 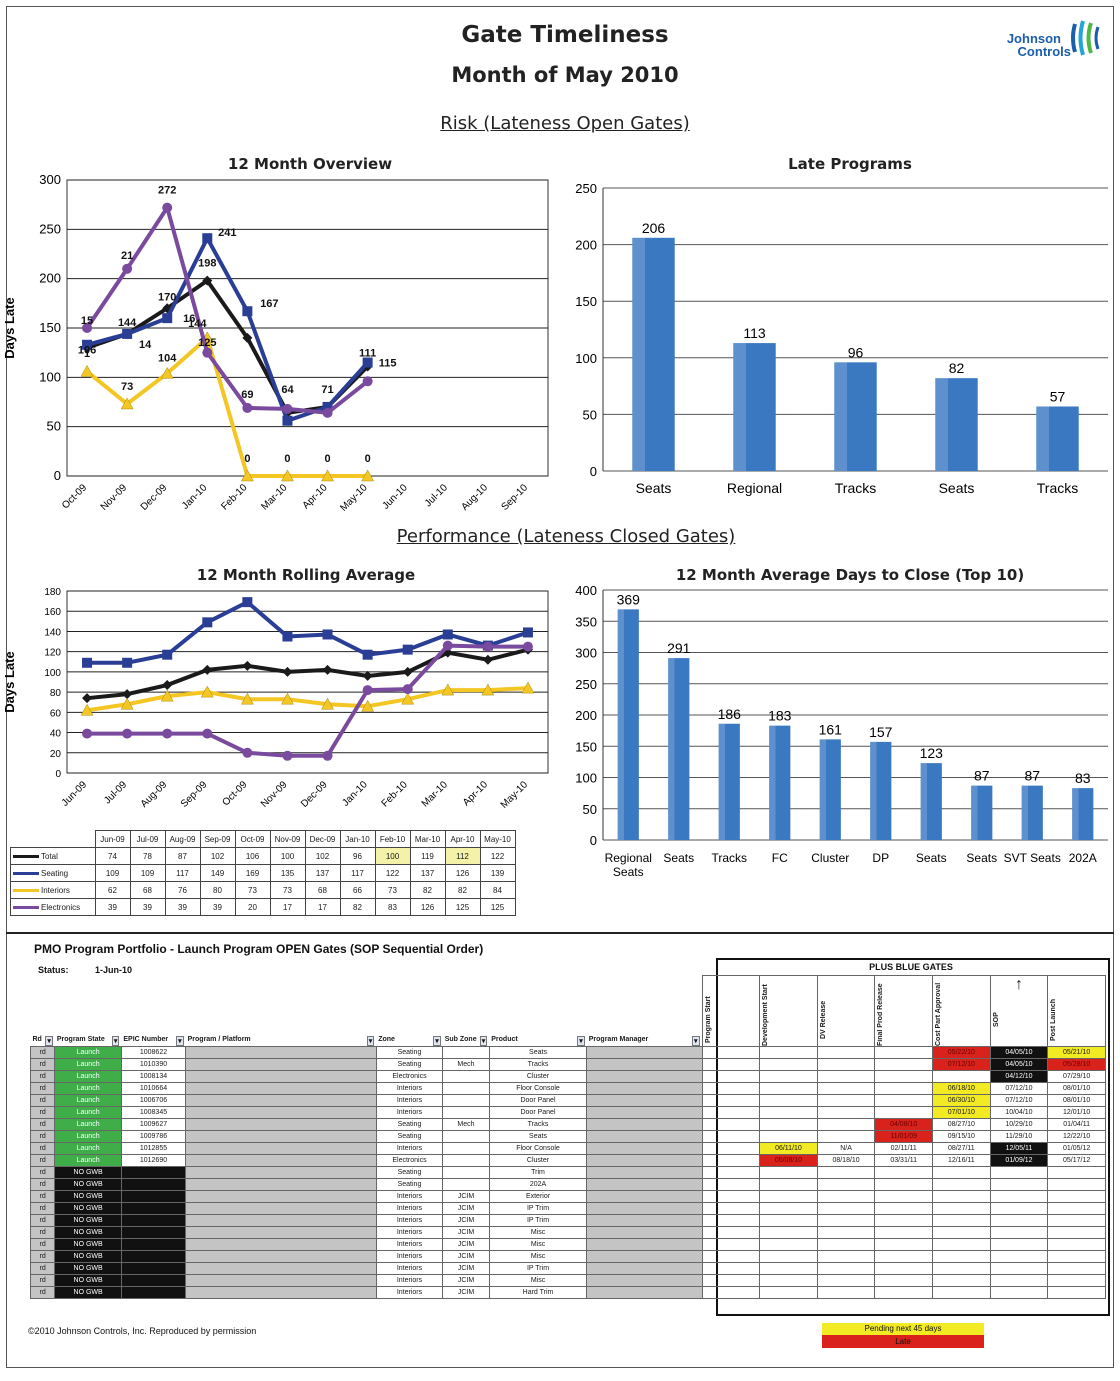 What do you see at coordinates (1076, 1011) in the screenshot?
I see `pmo-gate-header: Post Launch` at bounding box center [1076, 1011].